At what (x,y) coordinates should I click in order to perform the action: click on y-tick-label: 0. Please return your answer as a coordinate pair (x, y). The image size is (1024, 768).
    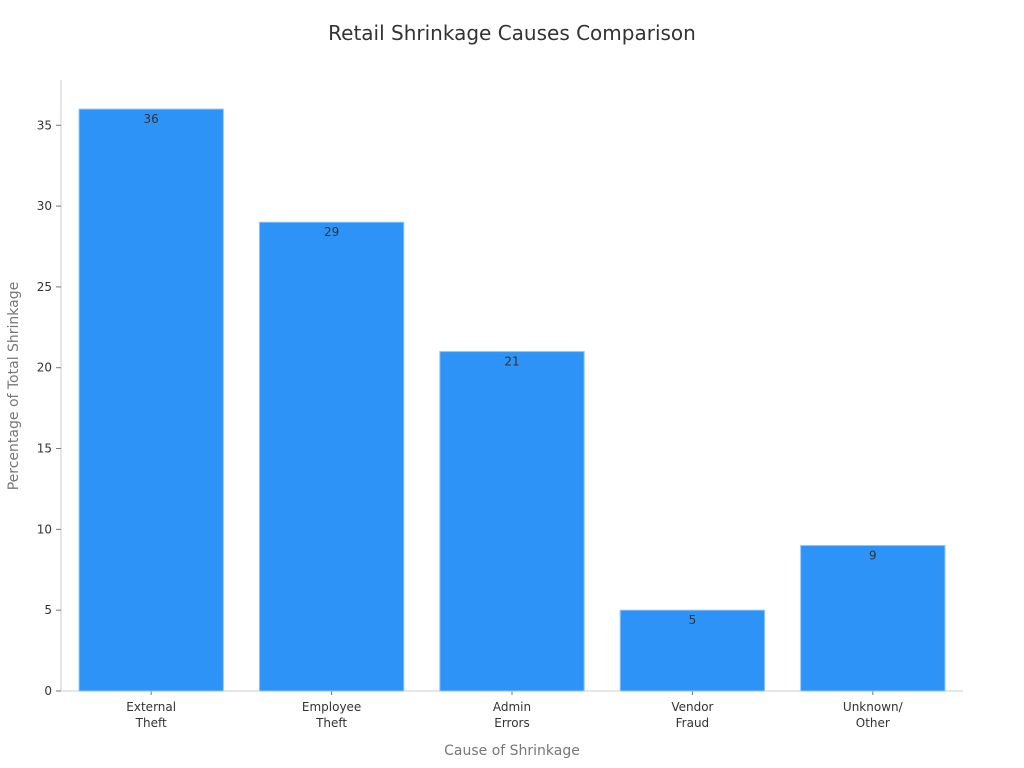
    Looking at the image, I should click on (48, 691).